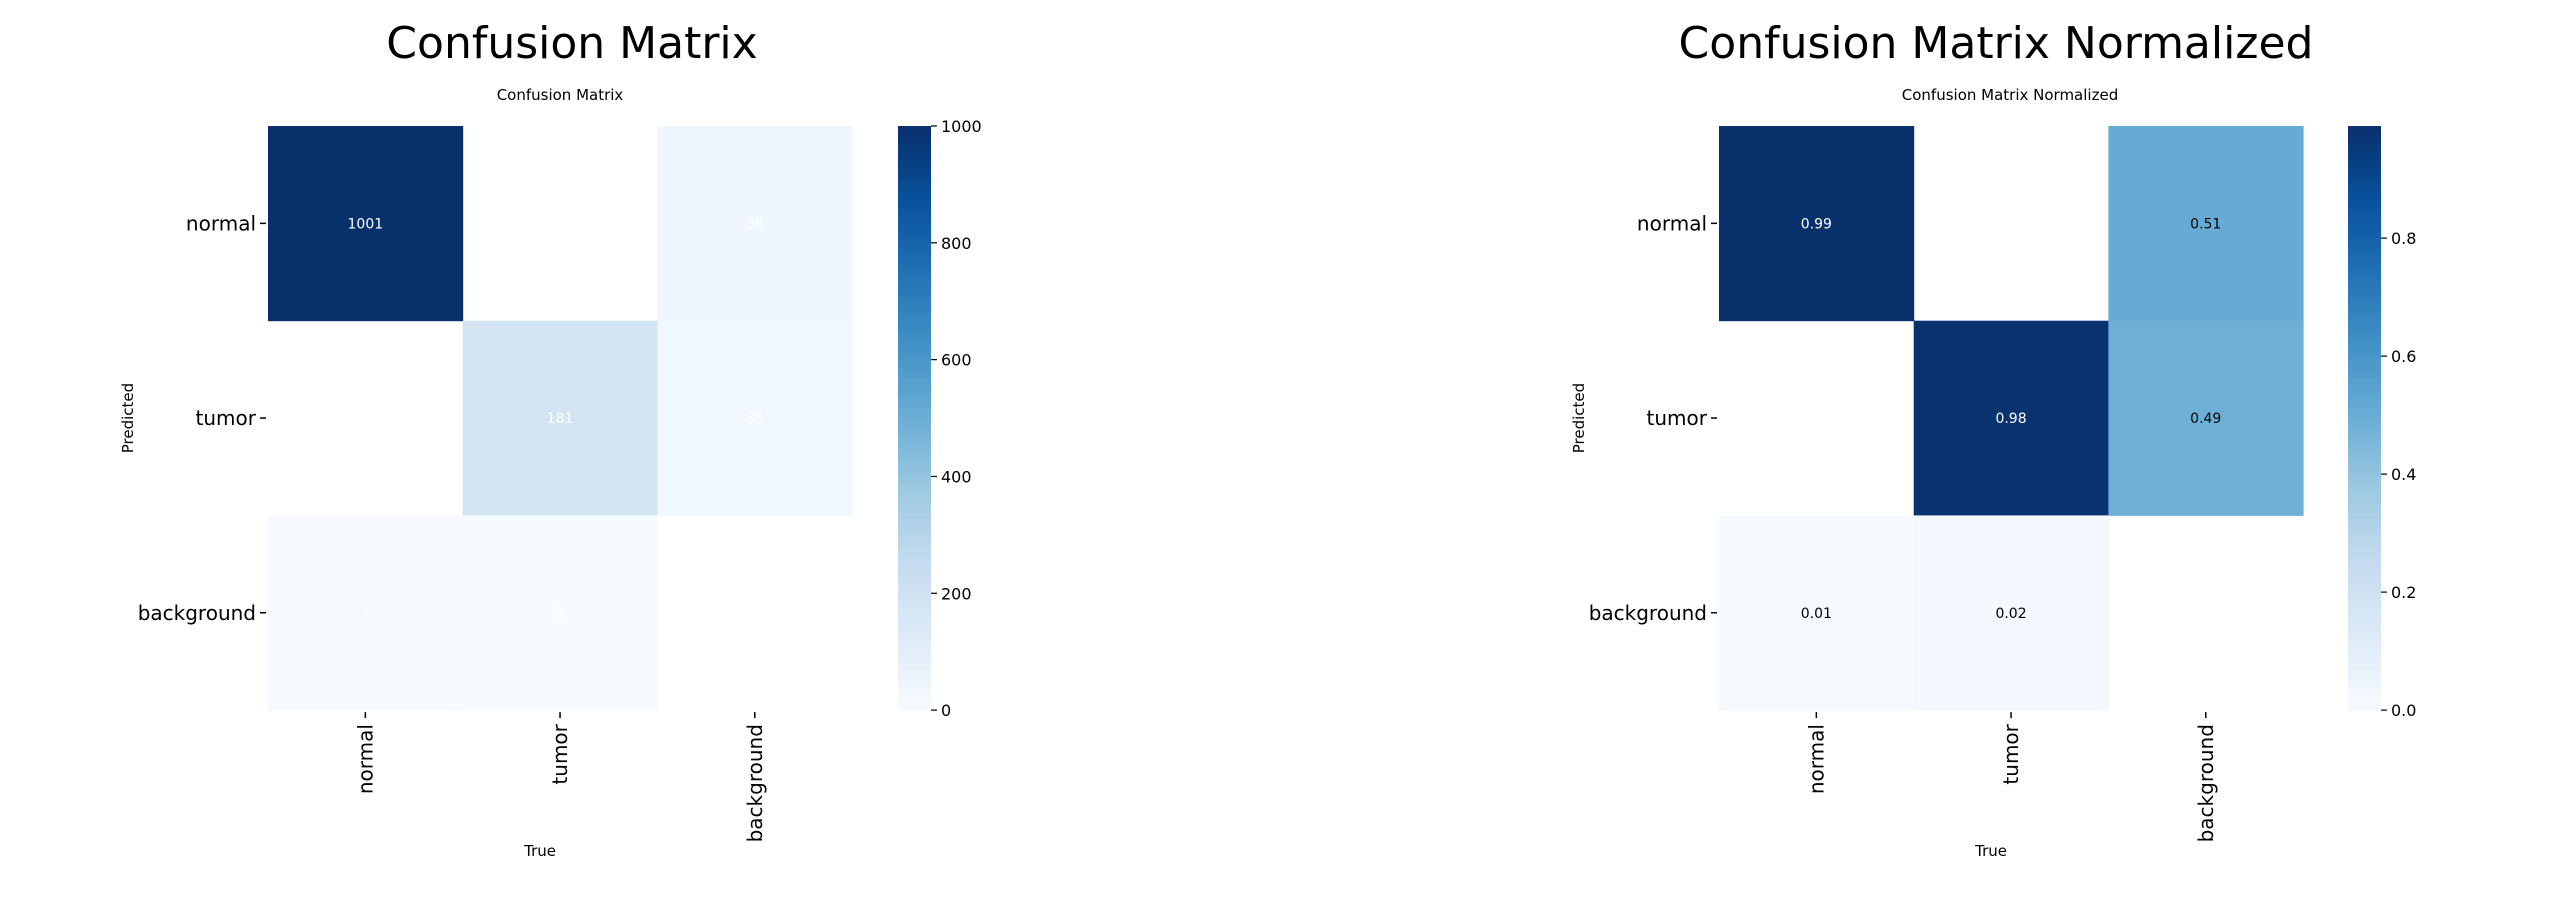 The image size is (2560, 915). I want to click on colorbar-tick-label: 0.0, so click(2403, 710).